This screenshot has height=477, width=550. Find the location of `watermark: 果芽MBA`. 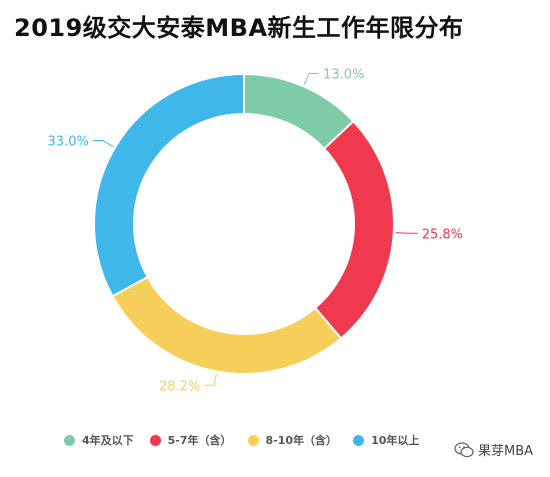

watermark: 果芽MBA is located at coordinates (493, 449).